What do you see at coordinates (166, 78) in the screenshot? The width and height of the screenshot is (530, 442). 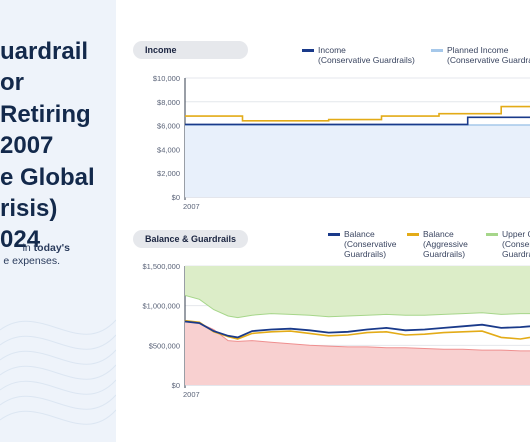 I see `y-tick-label: $10,000` at bounding box center [166, 78].